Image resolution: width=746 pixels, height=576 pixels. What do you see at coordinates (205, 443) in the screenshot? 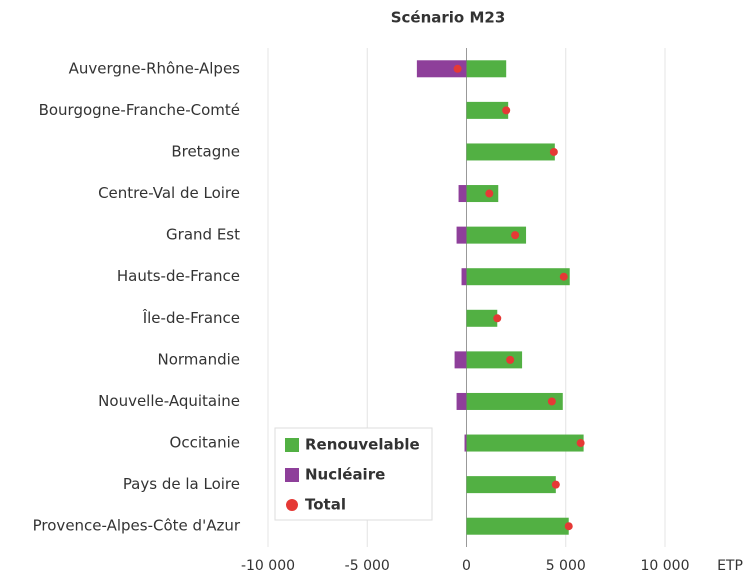
I see `y-tick-label: Occitanie` at bounding box center [205, 443].